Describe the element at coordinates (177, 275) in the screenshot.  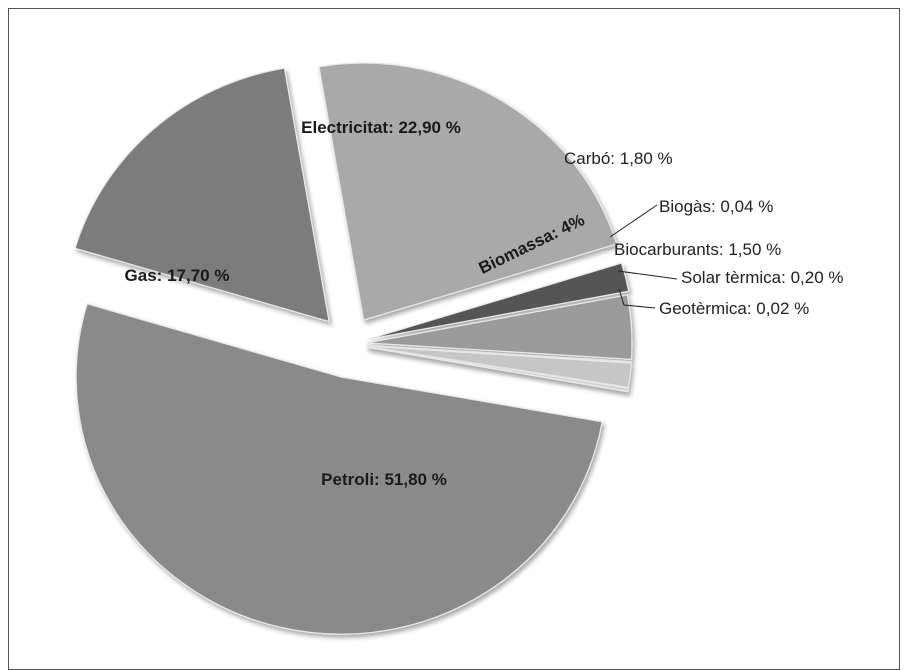
I see `slice-label-gas: Gas: 17,70 %` at that location.